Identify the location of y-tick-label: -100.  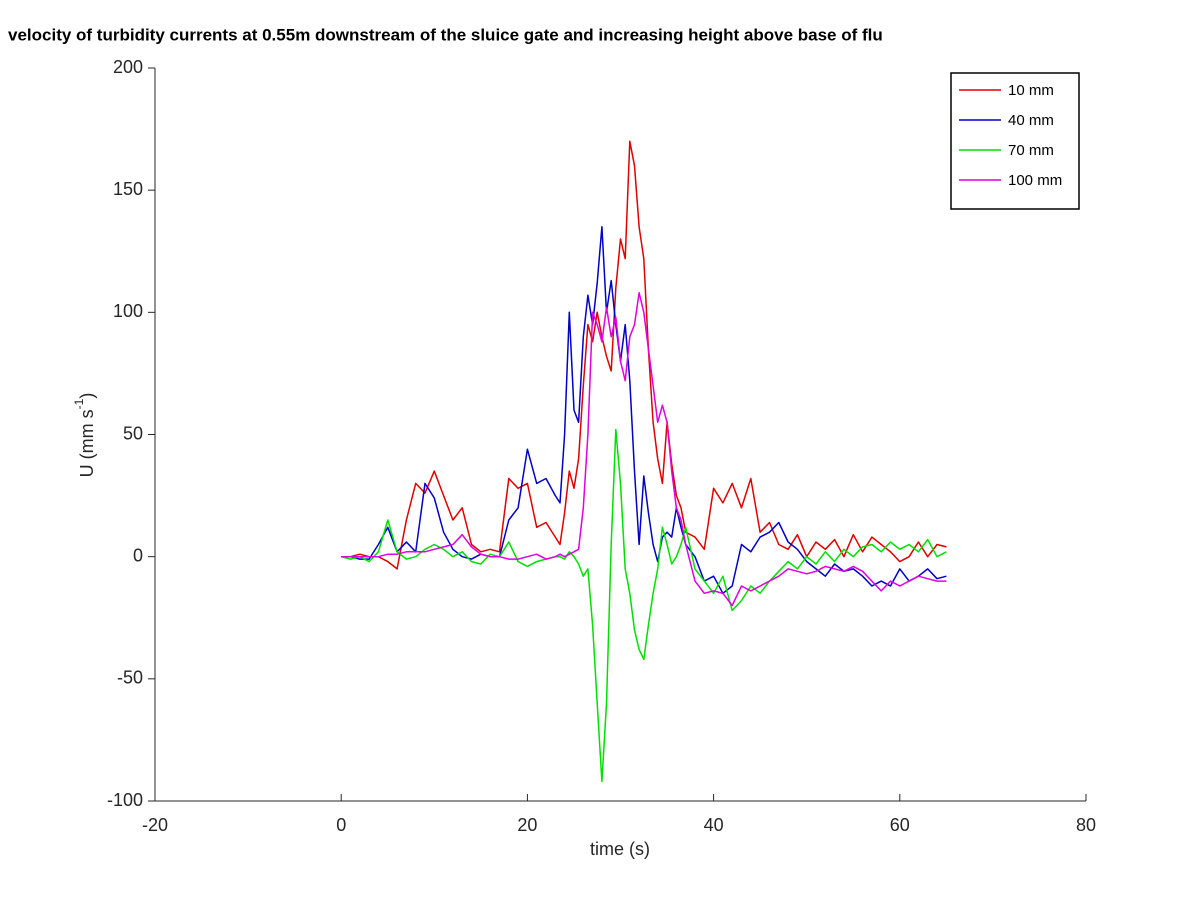
(125, 800).